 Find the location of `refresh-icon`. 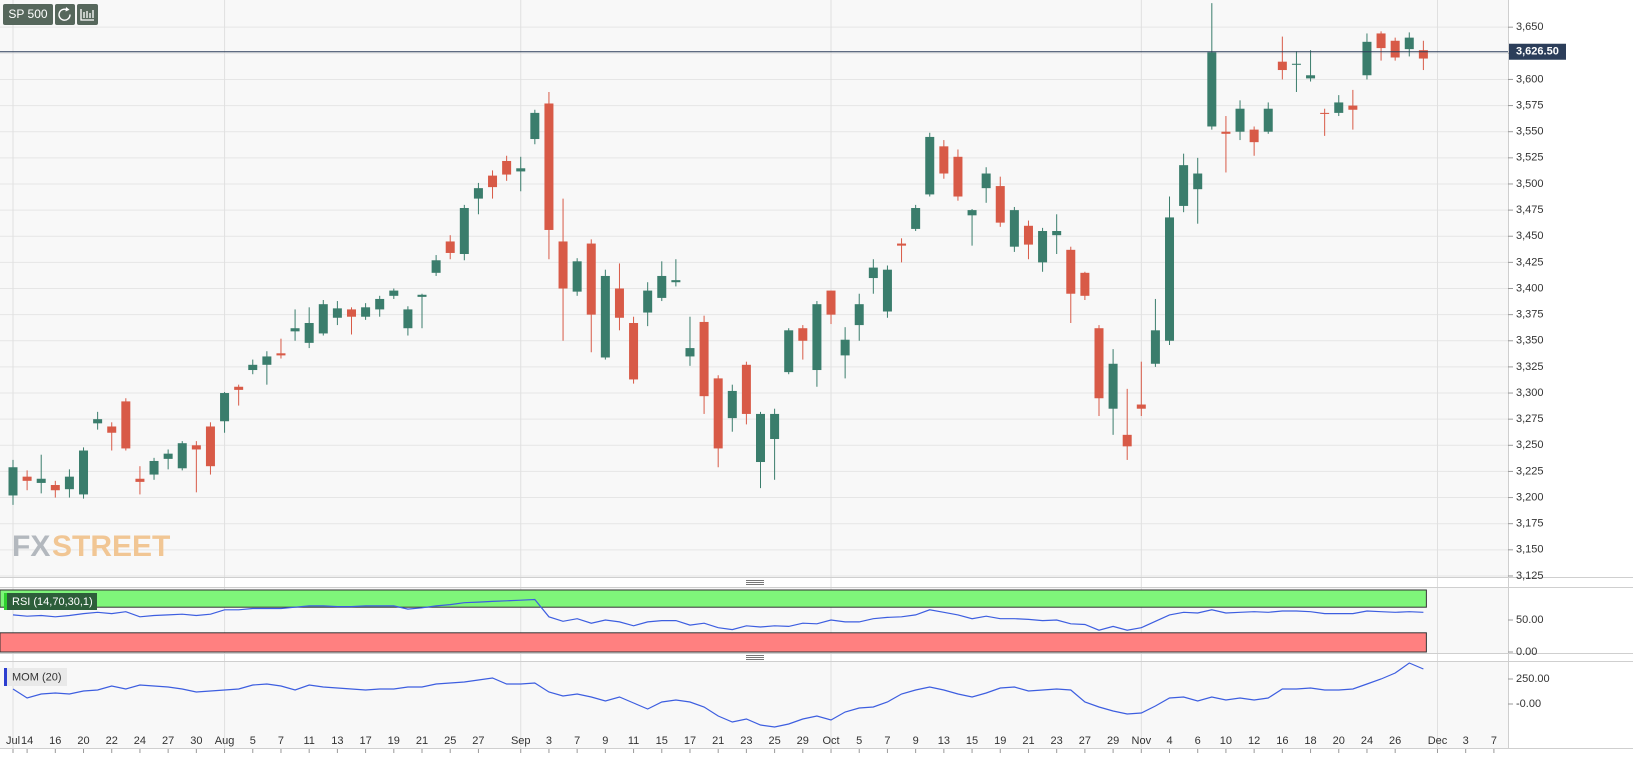

refresh-icon is located at coordinates (64, 14).